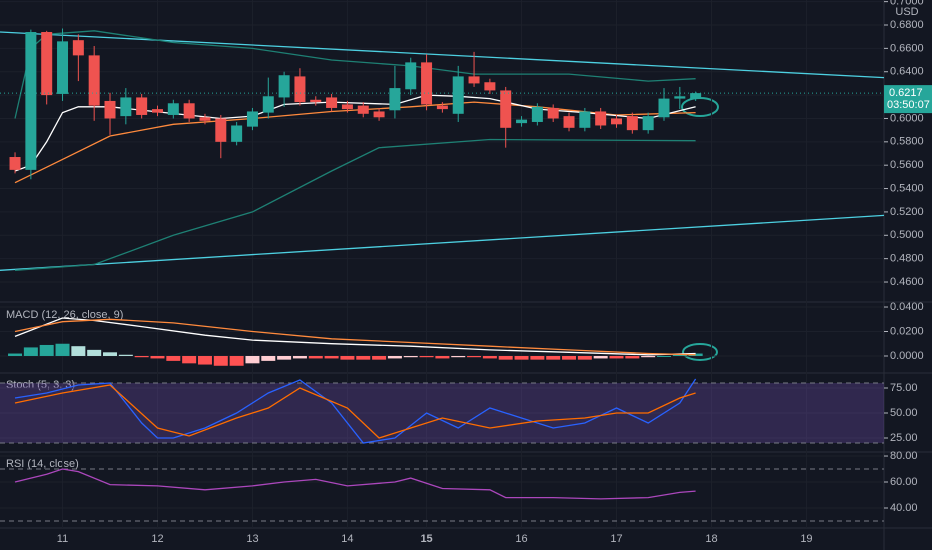 Image resolution: width=932 pixels, height=550 pixels. What do you see at coordinates (426, 539) in the screenshot?
I see `date-label: 15` at bounding box center [426, 539].